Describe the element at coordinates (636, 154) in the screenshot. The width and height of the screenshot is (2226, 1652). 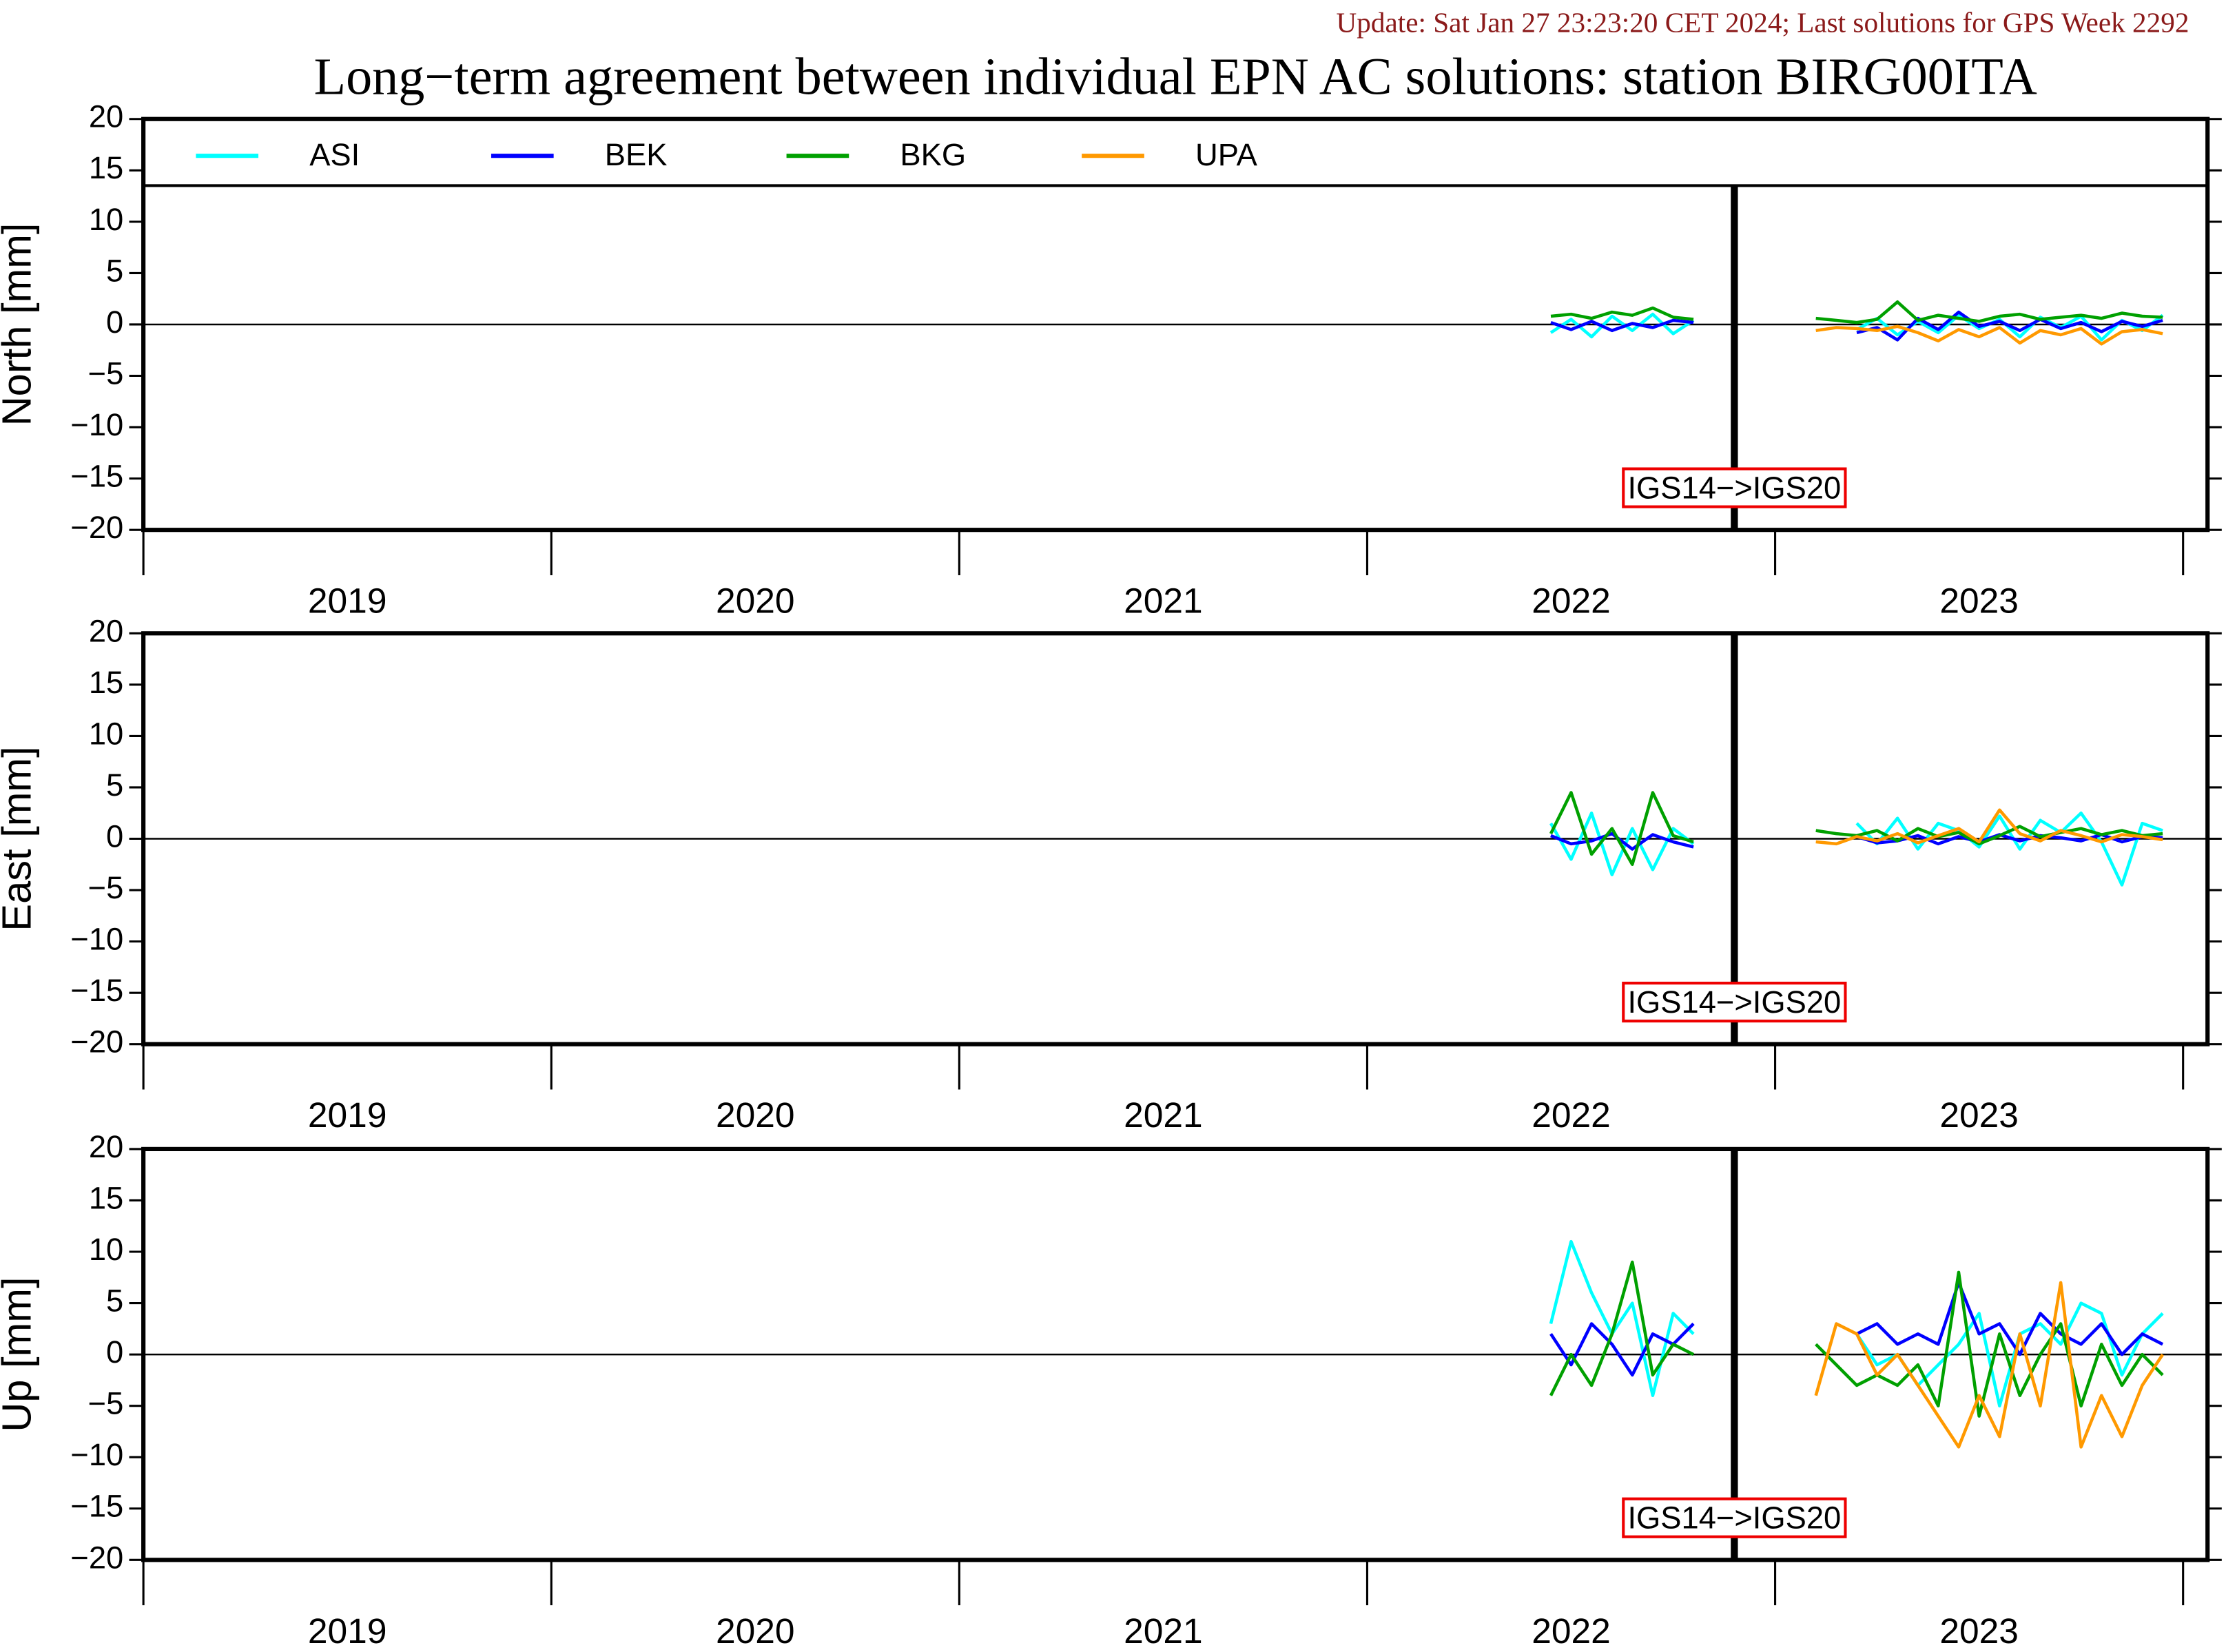
I see `legend-label: BEK` at that location.